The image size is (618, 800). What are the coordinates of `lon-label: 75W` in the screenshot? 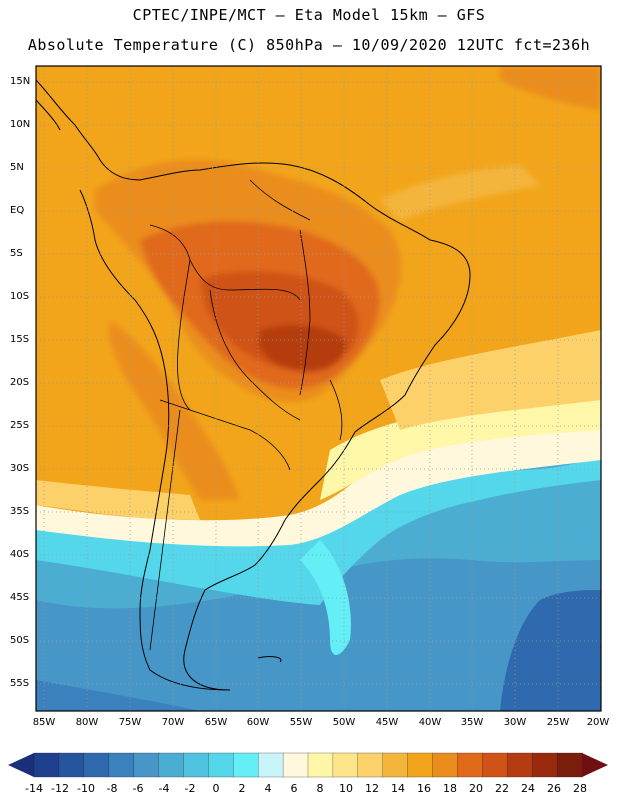 It's located at (130, 722).